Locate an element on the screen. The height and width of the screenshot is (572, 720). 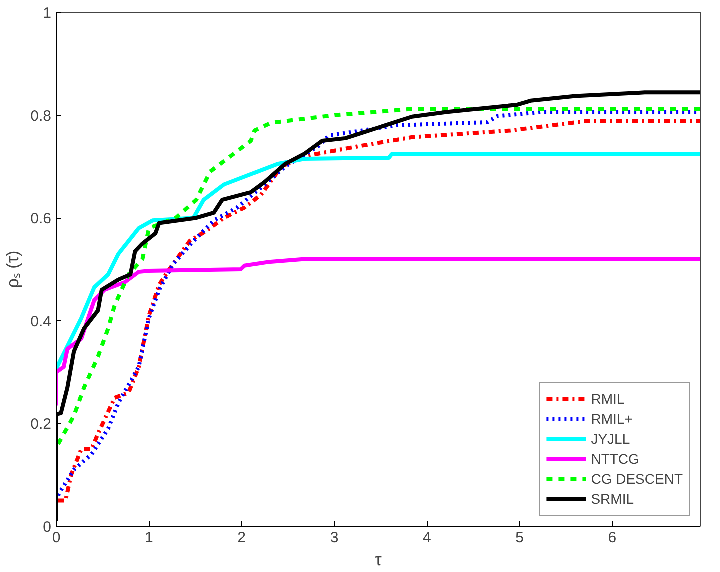
y-tick-label: 0.2 is located at coordinates (41, 425).